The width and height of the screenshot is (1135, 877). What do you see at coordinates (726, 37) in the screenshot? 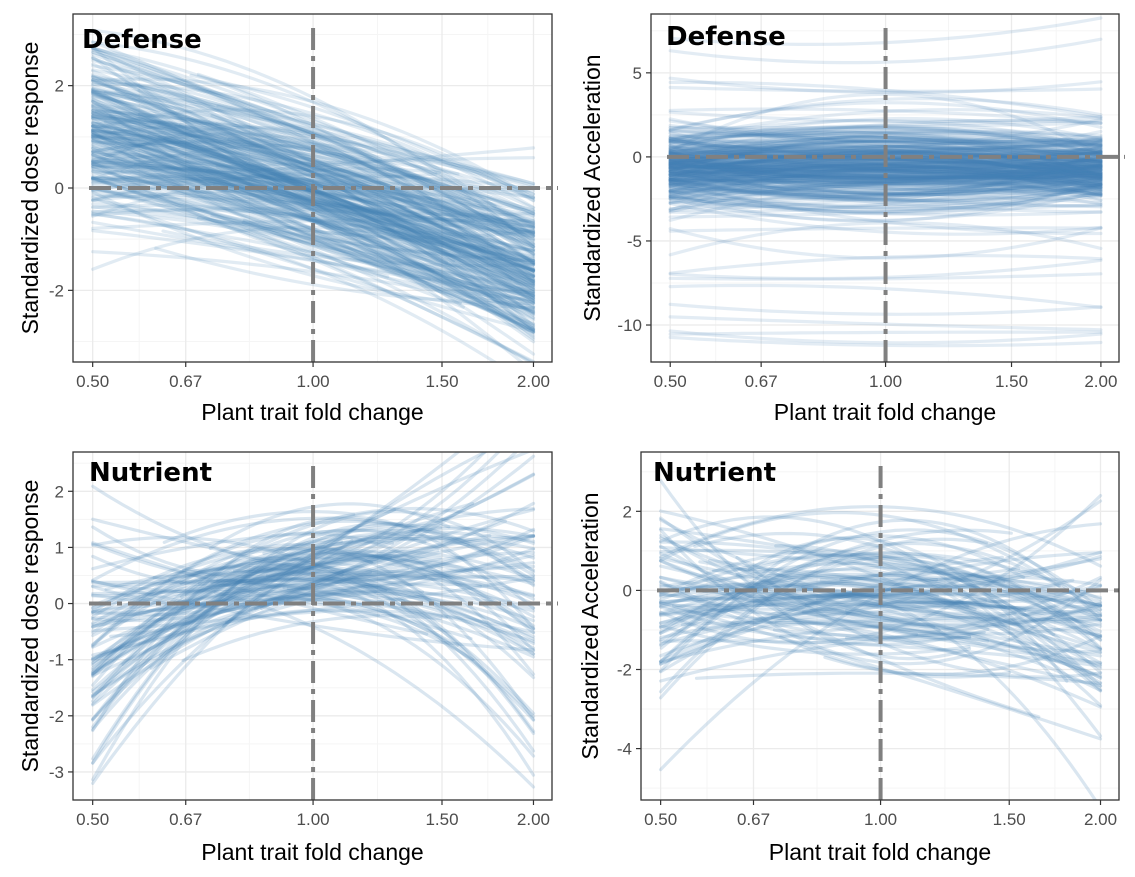
I see `panel-label: Defense` at bounding box center [726, 37].